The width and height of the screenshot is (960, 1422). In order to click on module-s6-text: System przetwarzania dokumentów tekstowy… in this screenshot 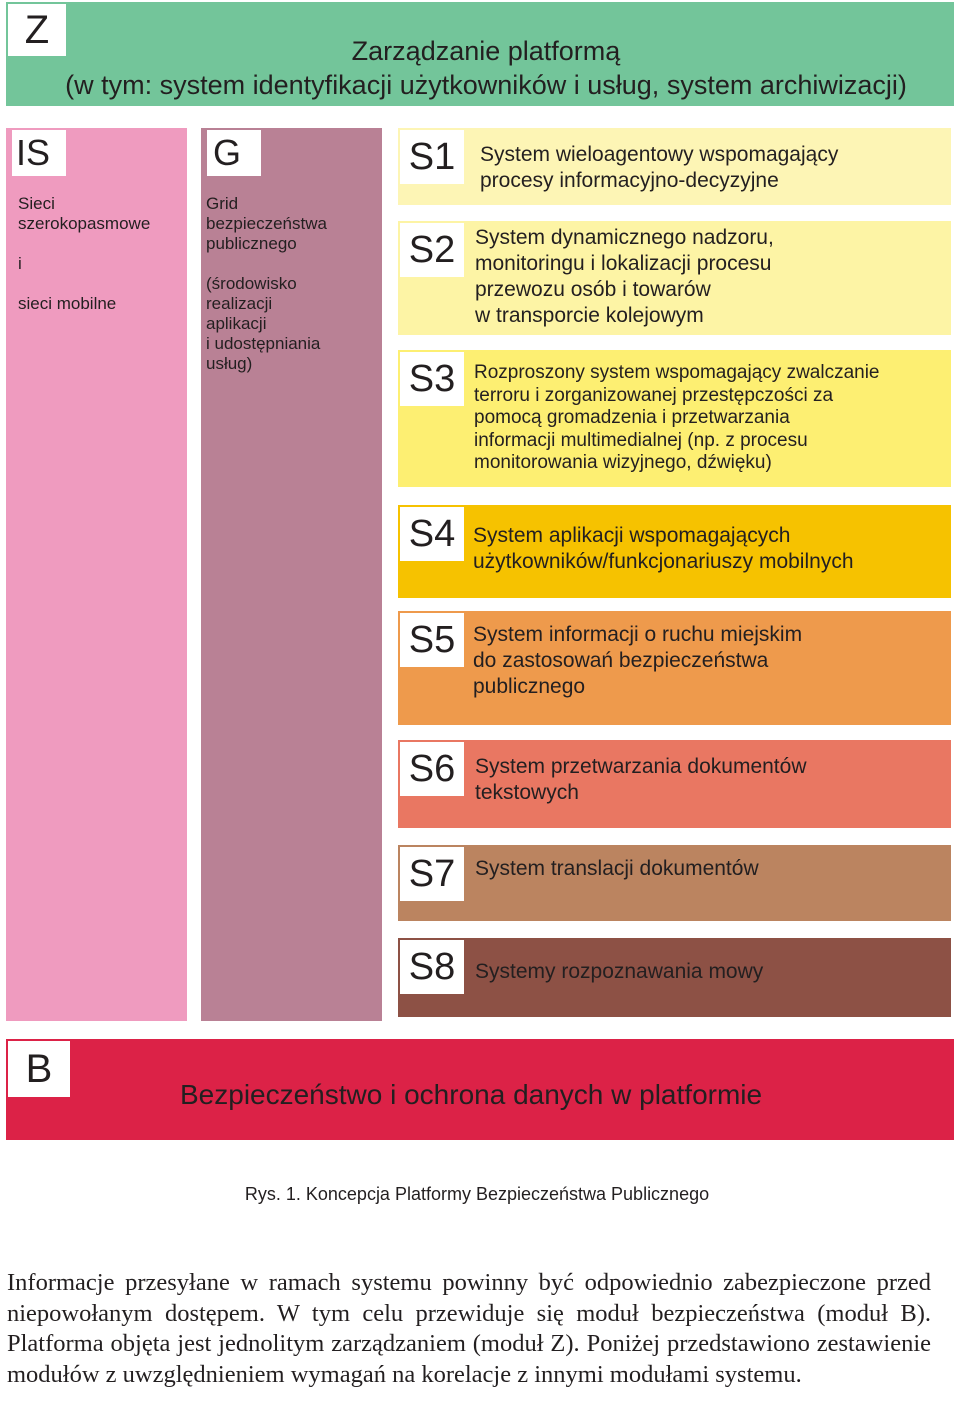, I will do `click(641, 779)`.